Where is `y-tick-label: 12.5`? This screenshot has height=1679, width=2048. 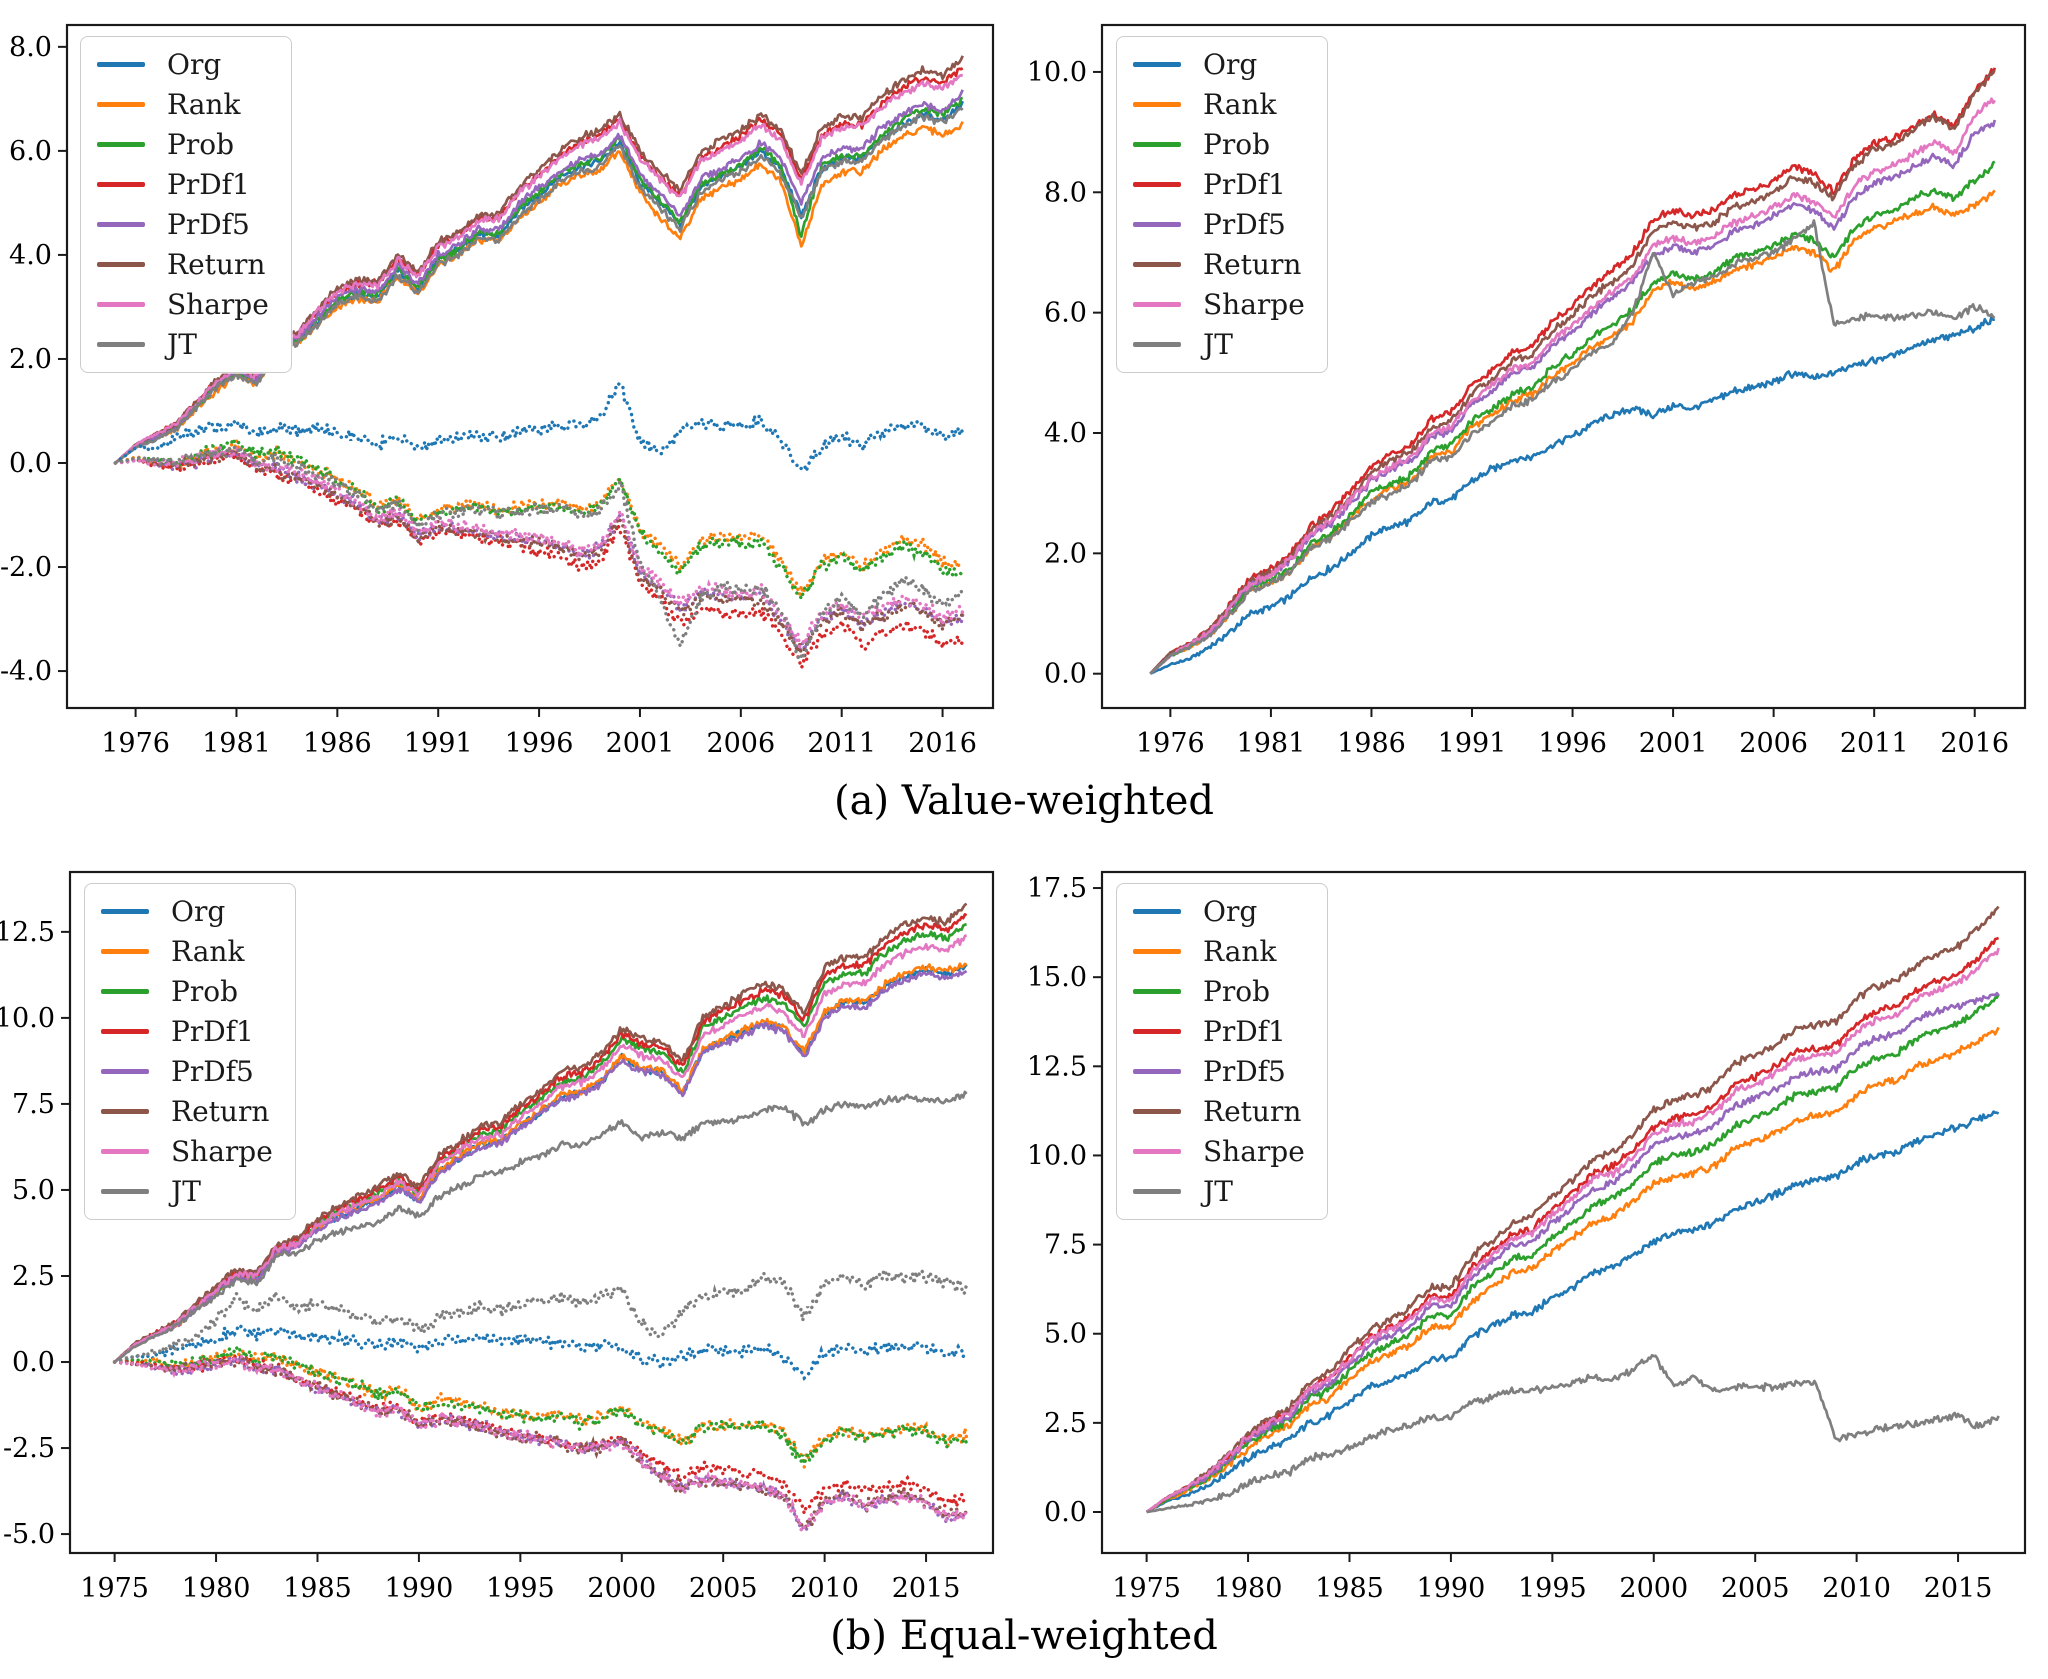 y-tick-label: 12.5 is located at coordinates (27, 932).